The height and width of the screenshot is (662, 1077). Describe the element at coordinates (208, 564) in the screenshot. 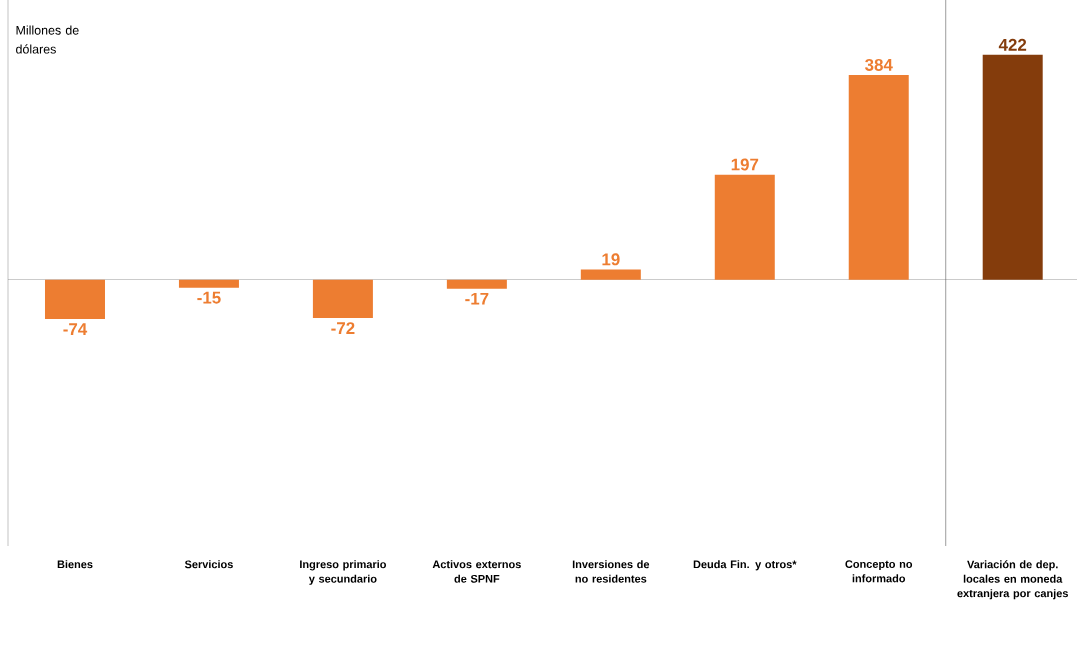

I see `x-tick-label: Servicios` at that location.